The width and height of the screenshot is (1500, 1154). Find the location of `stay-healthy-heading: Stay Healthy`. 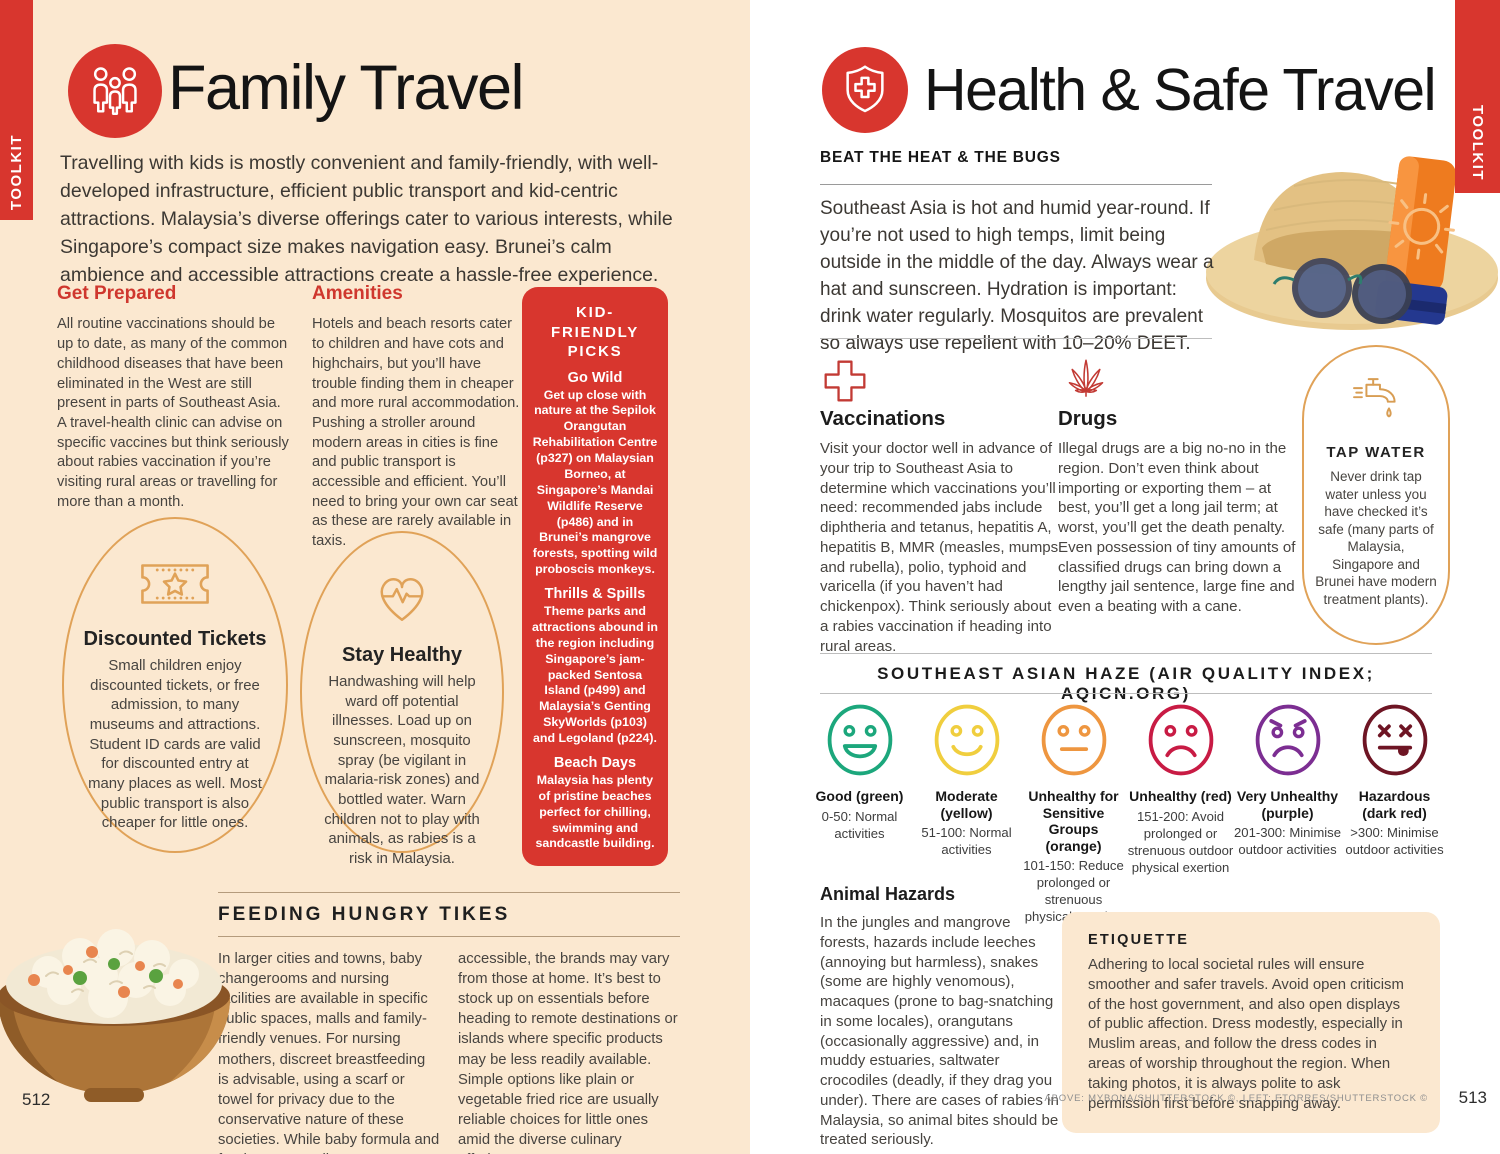

stay-healthy-heading: Stay Healthy is located at coordinates (402, 655).